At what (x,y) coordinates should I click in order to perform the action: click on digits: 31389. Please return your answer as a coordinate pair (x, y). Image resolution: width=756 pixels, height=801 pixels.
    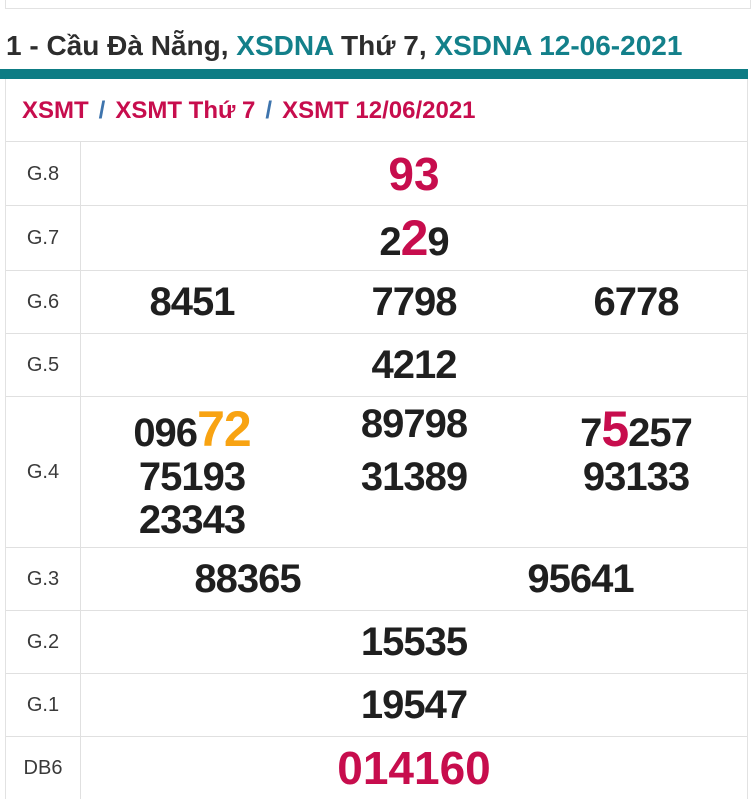
    Looking at the image, I should click on (414, 477).